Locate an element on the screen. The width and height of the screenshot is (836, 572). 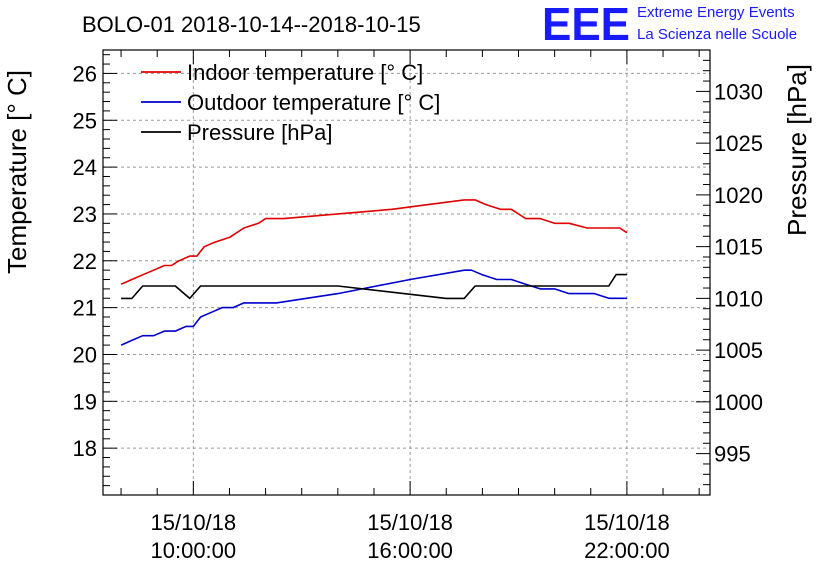
tick-label-left-19: 19 is located at coordinates (85, 401).